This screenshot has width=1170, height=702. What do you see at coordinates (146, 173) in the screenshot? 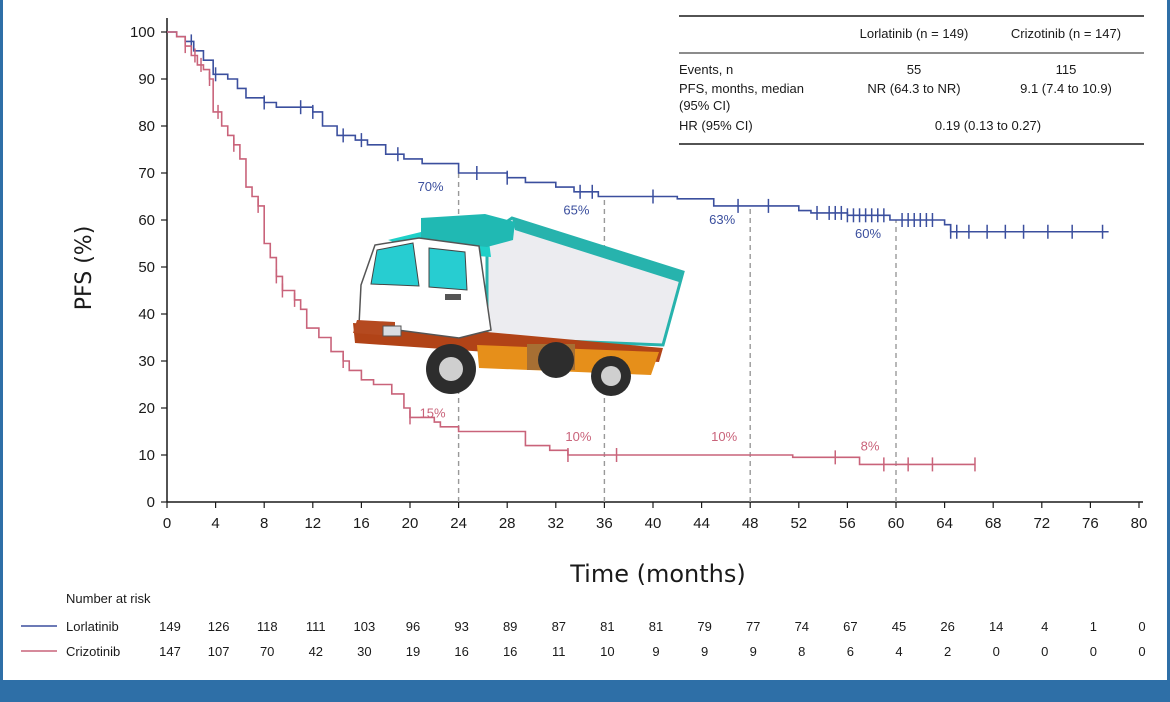
I see `y-tick-label: 70` at bounding box center [146, 173].